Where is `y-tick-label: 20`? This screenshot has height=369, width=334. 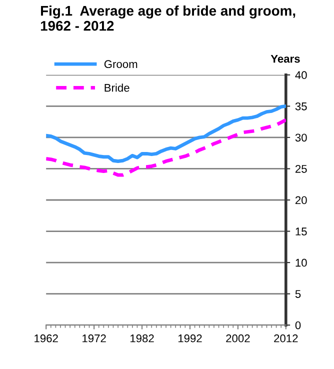 y-tick-label: 20 is located at coordinates (301, 200).